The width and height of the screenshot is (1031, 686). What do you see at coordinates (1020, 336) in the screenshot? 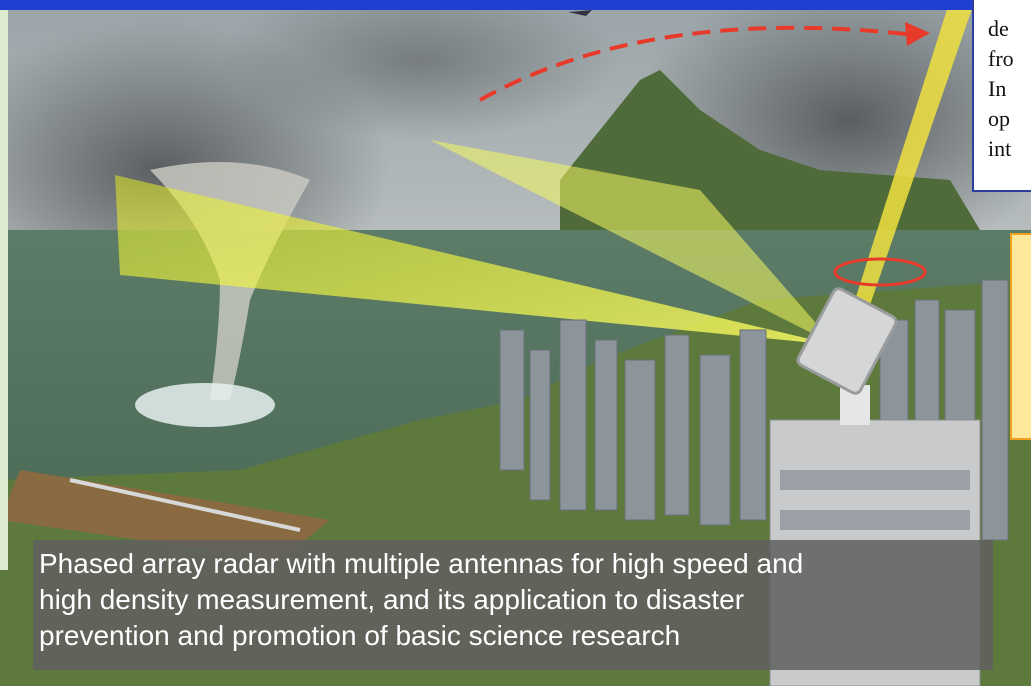
I see `callout-box: (` at bounding box center [1020, 336].